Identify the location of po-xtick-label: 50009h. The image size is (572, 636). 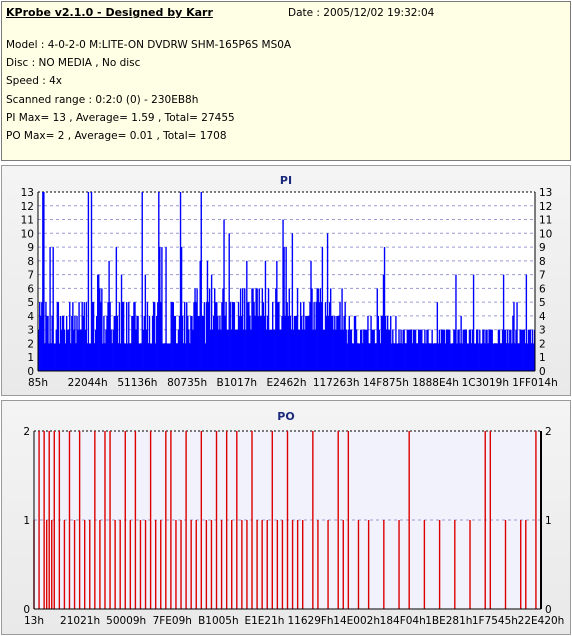
(126, 621).